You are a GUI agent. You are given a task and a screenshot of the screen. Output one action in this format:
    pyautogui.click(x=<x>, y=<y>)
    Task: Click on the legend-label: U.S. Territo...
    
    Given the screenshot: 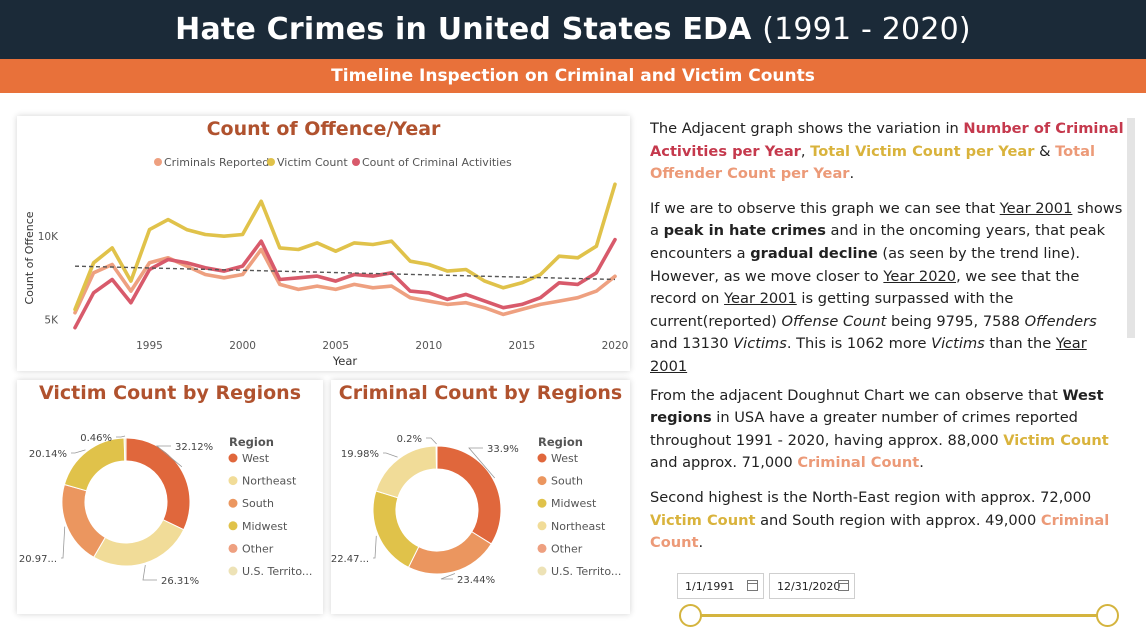 What is the action you would take?
    pyautogui.click(x=586, y=571)
    